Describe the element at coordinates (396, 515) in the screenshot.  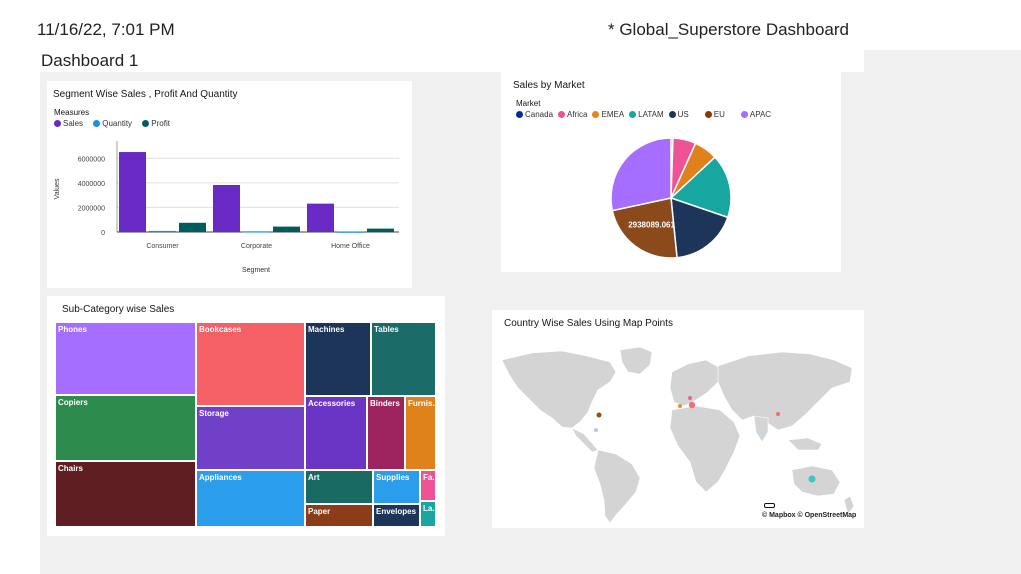
I see `treemap-cell-envelopes: Envelopes` at that location.